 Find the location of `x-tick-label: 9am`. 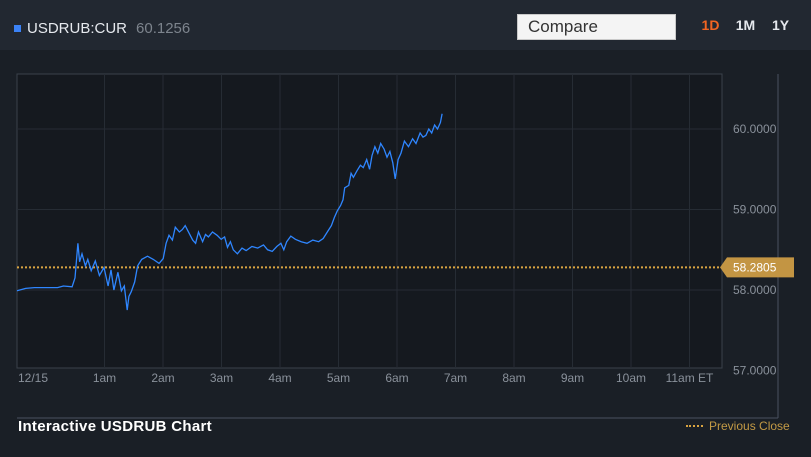

x-tick-label: 9am is located at coordinates (572, 378).